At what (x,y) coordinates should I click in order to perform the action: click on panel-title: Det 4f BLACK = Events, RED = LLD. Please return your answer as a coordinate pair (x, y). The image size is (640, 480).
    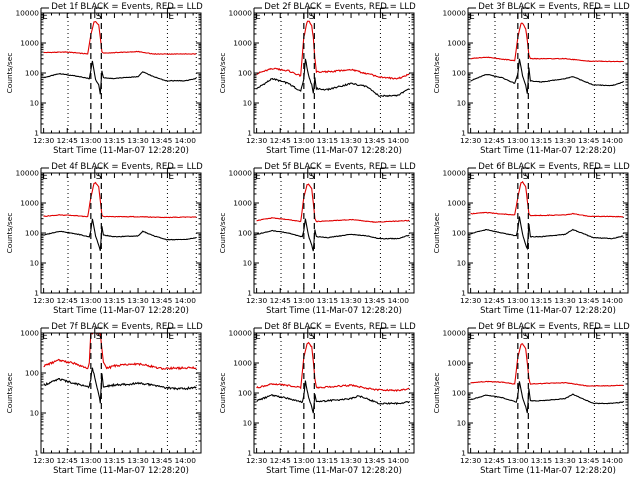
    Looking at the image, I should click on (127, 167).